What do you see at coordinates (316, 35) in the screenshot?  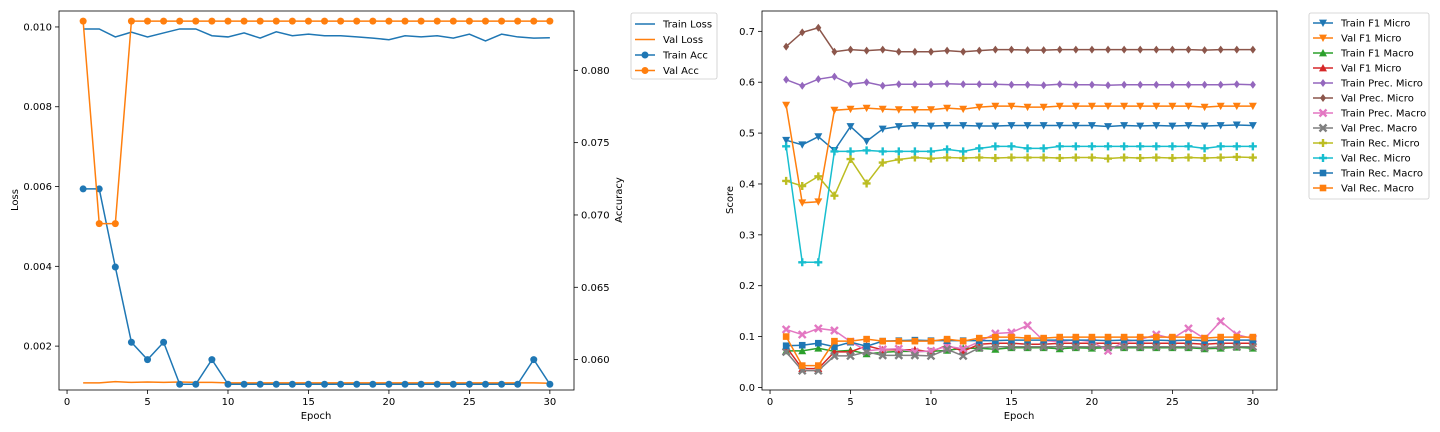 I see `series-line-train-loss` at bounding box center [316, 35].